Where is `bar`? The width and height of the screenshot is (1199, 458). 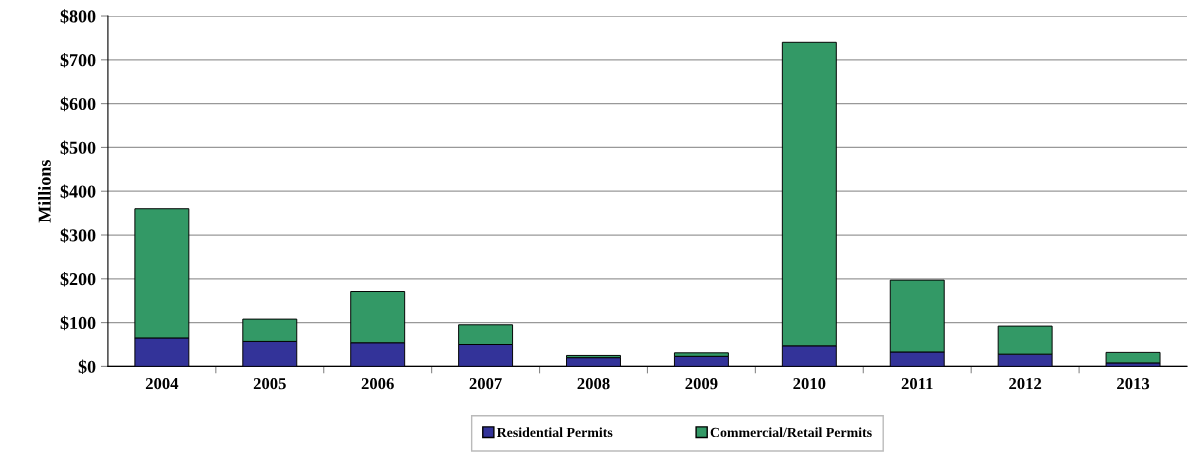
bar is located at coordinates (1133, 357).